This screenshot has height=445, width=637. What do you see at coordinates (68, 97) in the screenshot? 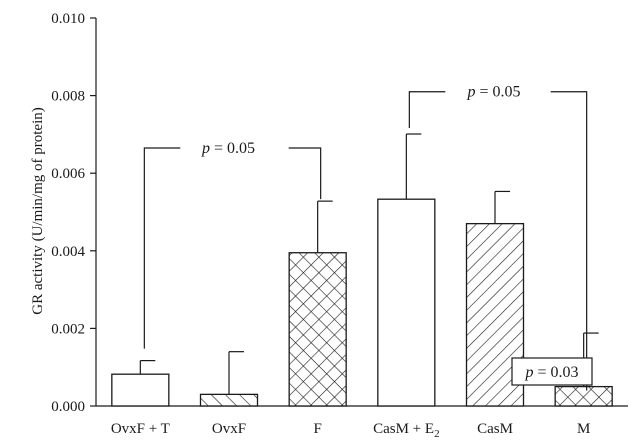
I see `y-tick-label: 0.008` at bounding box center [68, 97].